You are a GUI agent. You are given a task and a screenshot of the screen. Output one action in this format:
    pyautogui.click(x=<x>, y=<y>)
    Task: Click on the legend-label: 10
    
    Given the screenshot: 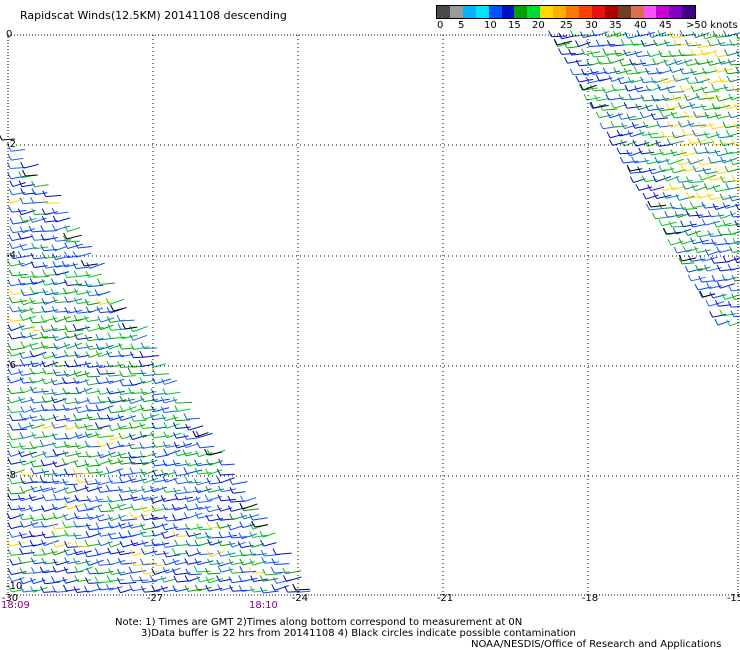 What is the action you would take?
    pyautogui.click(x=490, y=25)
    